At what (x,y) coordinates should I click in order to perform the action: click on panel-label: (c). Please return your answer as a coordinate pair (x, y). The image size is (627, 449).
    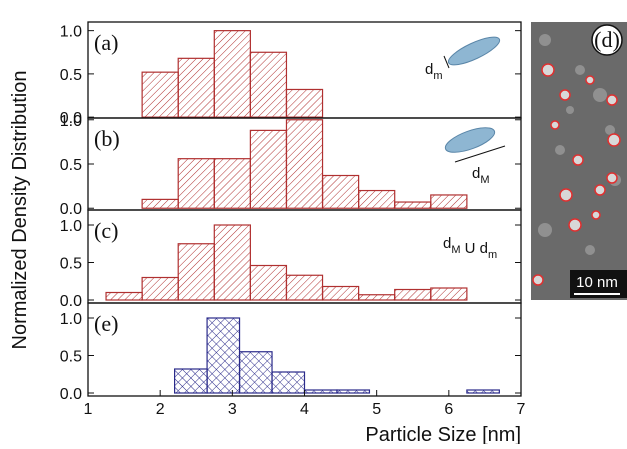
    Looking at the image, I should click on (106, 230).